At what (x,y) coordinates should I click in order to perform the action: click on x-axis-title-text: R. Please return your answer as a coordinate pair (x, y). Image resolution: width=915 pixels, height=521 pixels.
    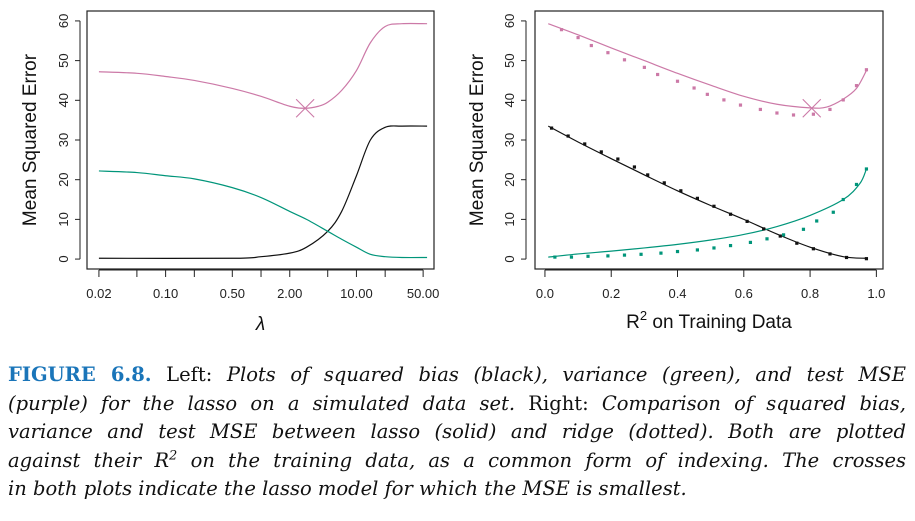
    Looking at the image, I should click on (633, 322).